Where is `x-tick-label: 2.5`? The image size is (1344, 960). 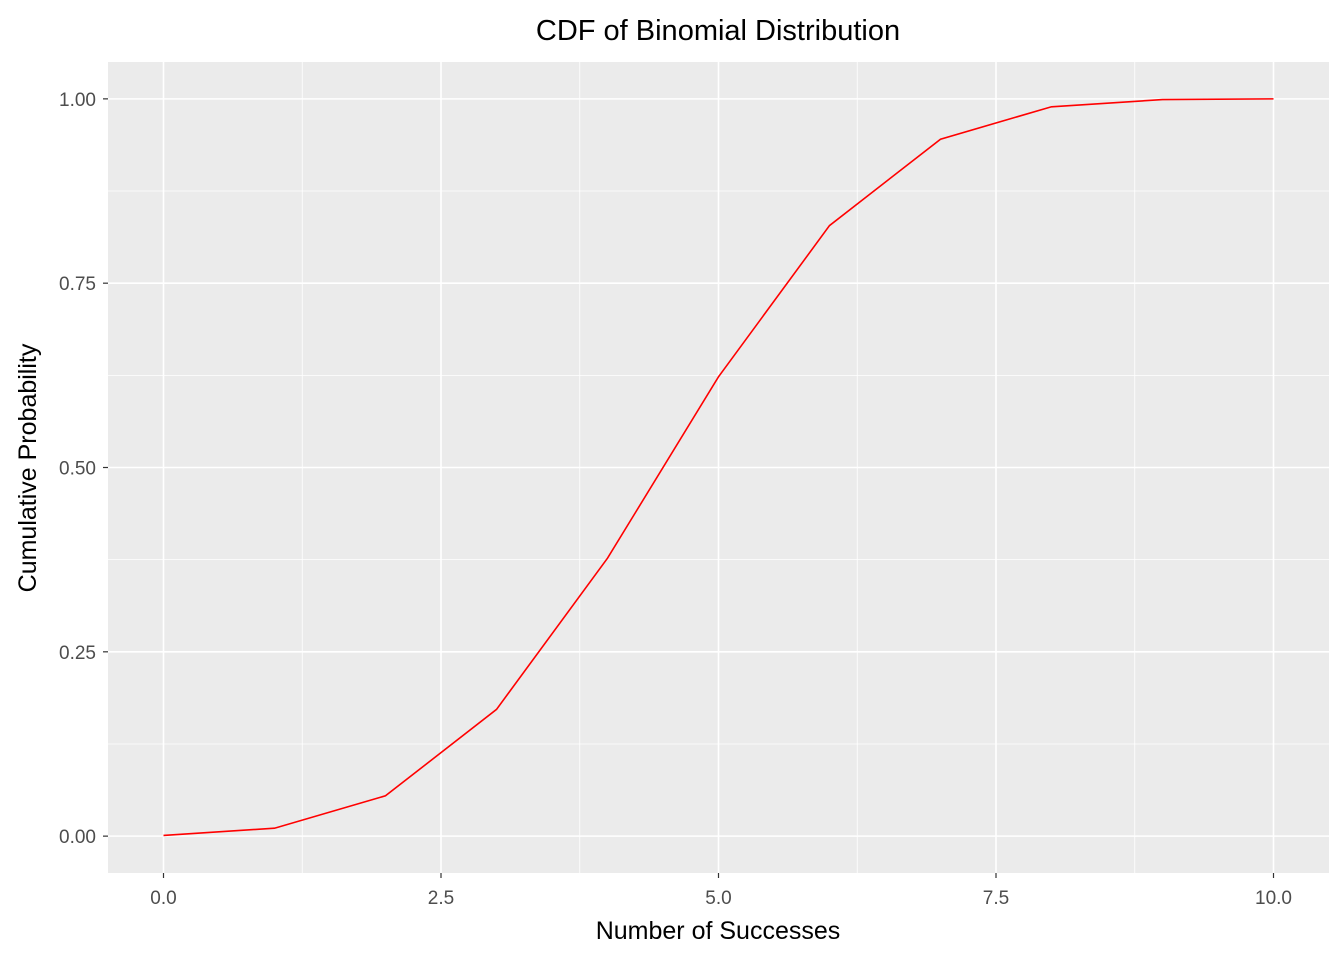
x-tick-label: 2.5 is located at coordinates (441, 898).